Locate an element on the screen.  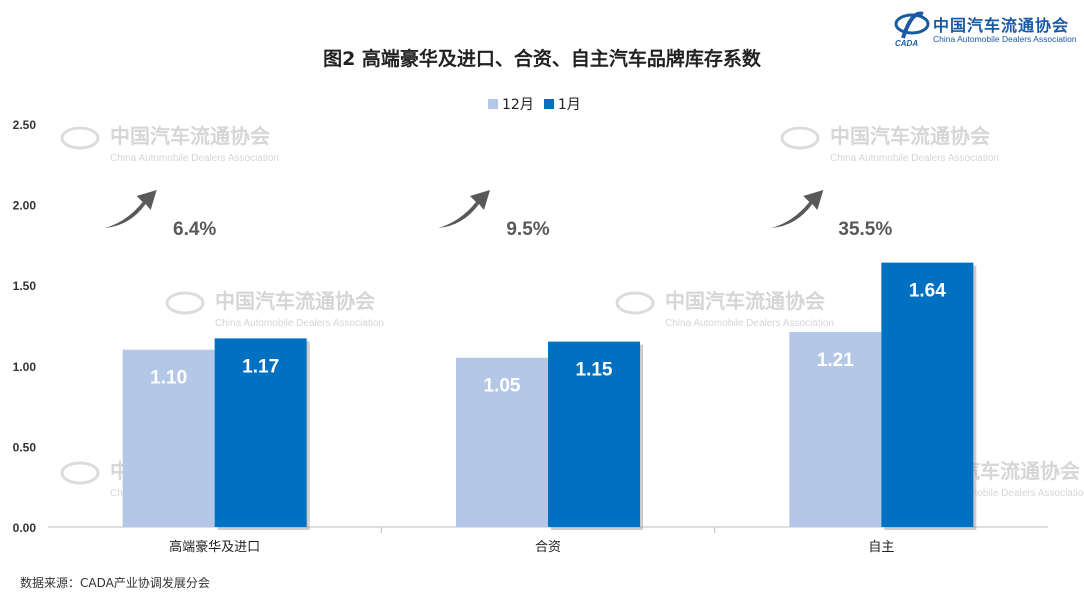
bar-value-label: 1.15 is located at coordinates (594, 370).